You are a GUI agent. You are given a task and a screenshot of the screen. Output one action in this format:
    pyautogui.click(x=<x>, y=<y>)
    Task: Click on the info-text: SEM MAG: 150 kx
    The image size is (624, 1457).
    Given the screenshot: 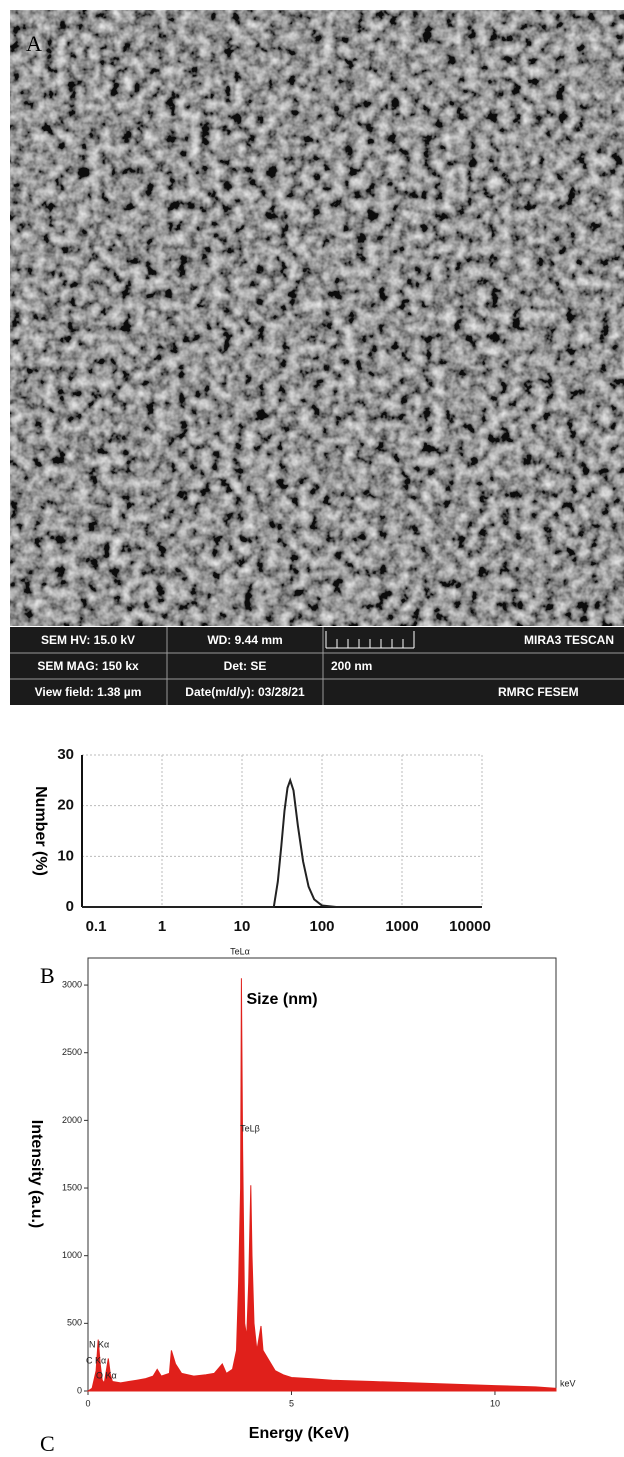 What is the action you would take?
    pyautogui.click(x=88, y=666)
    